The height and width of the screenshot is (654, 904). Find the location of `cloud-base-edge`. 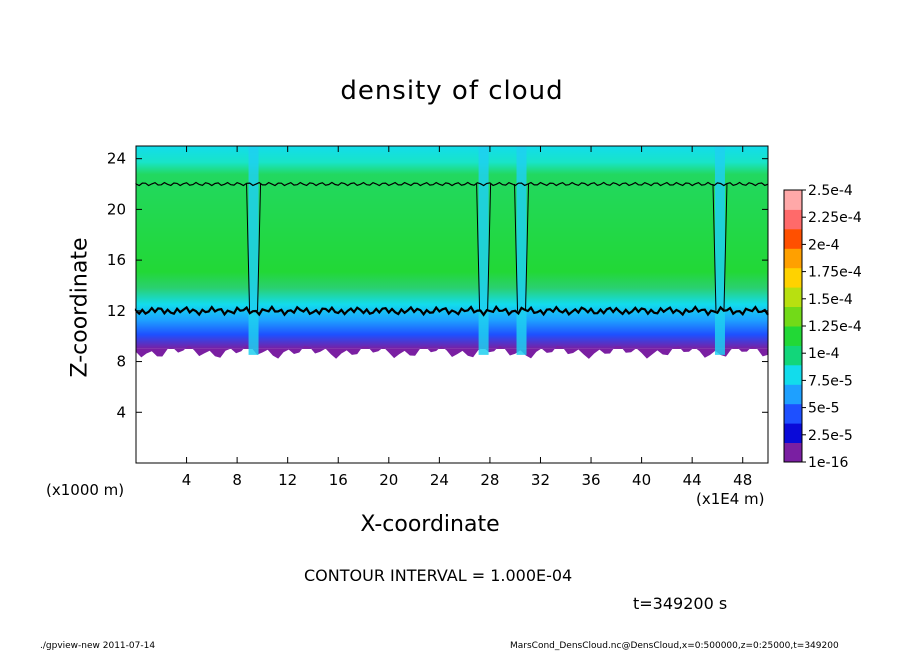

cloud-base-edge is located at coordinates (452, 352).